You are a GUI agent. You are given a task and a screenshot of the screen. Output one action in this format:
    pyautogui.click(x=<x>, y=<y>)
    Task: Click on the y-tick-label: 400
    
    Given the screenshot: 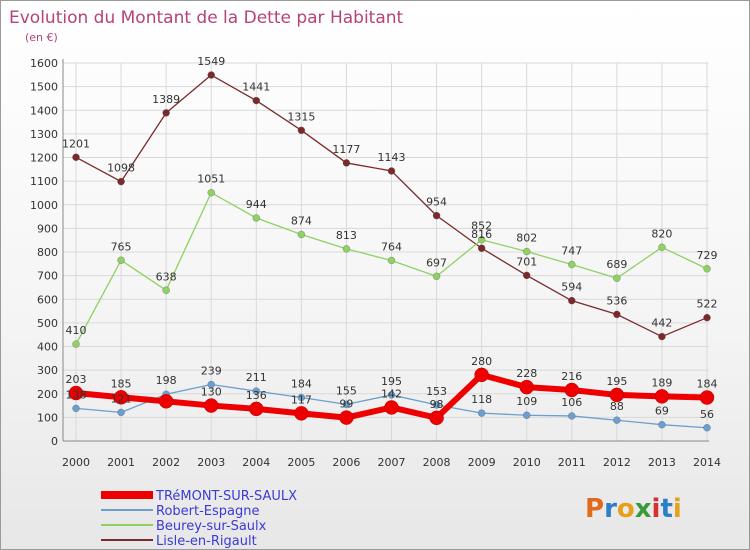 What is the action you would take?
    pyautogui.click(x=47, y=347)
    